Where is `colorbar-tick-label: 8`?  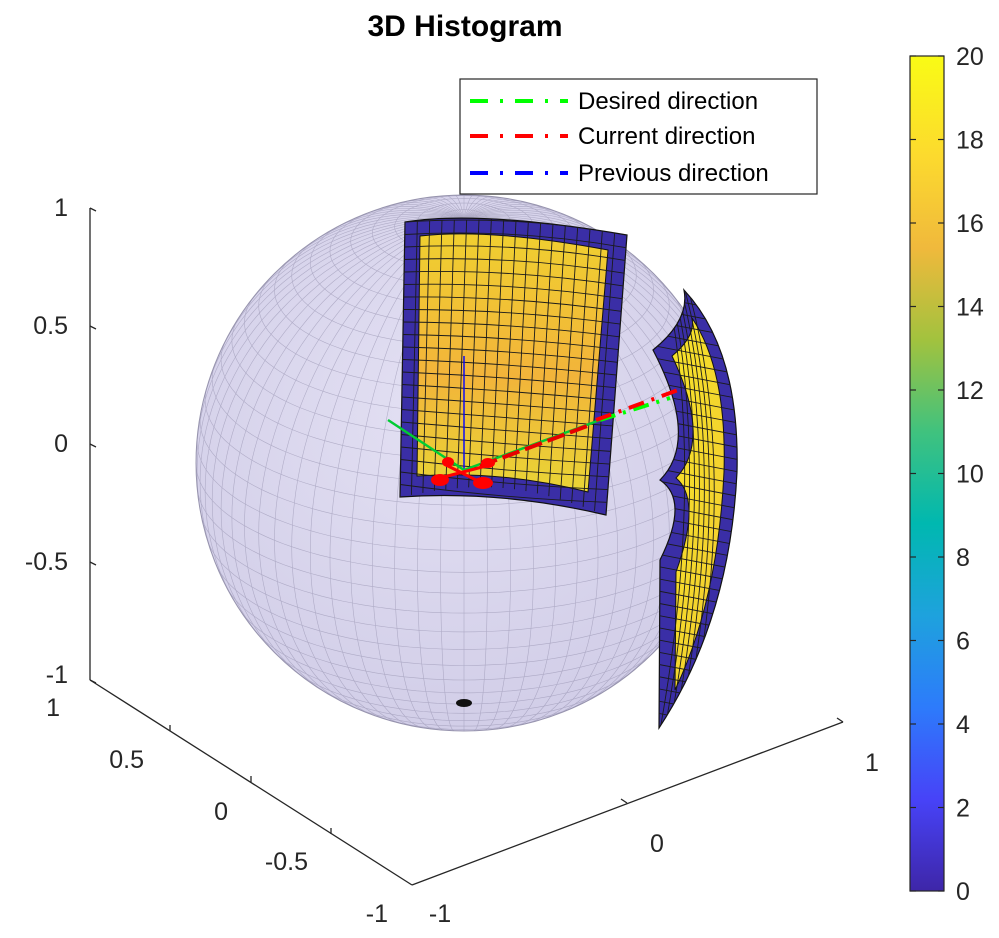
colorbar-tick-label: 8 is located at coordinates (963, 558).